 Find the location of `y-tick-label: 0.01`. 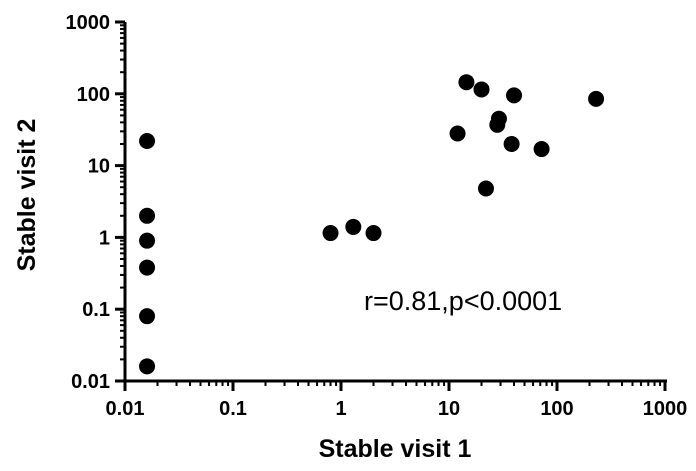

y-tick-label: 0.01 is located at coordinates (90, 382).